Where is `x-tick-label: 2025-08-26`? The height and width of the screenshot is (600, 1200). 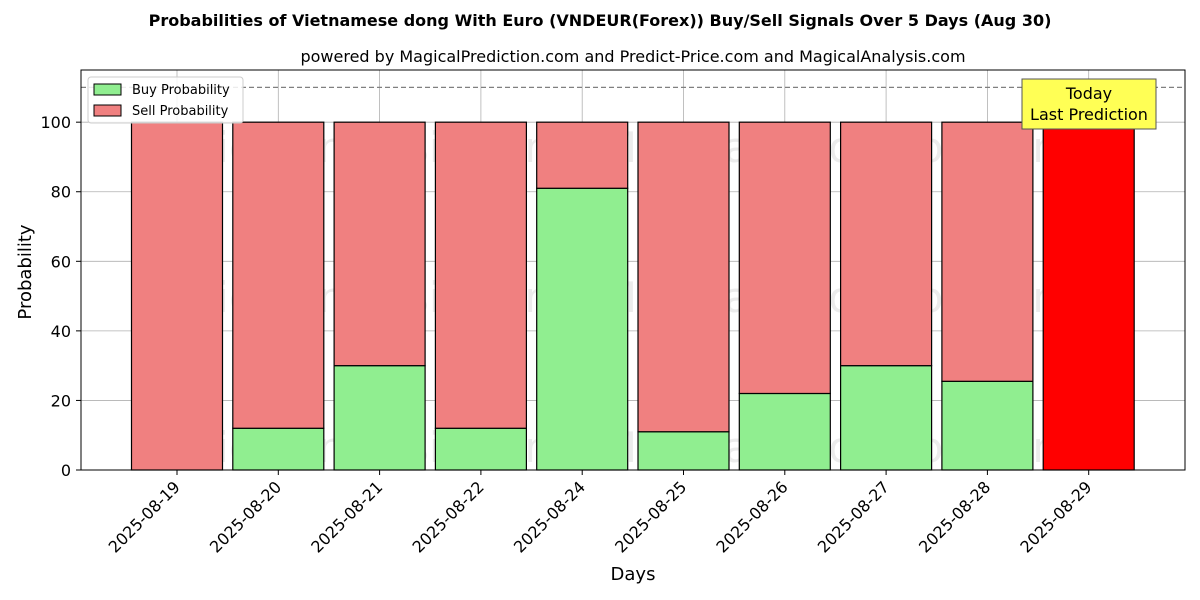
x-tick-label: 2025-08-26 is located at coordinates (751, 516).